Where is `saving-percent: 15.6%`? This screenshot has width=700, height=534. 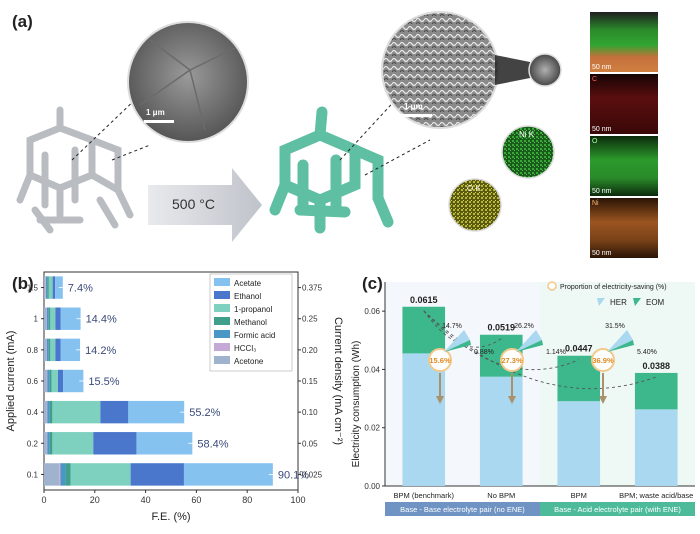 saving-percent: 15.6% is located at coordinates (440, 360).